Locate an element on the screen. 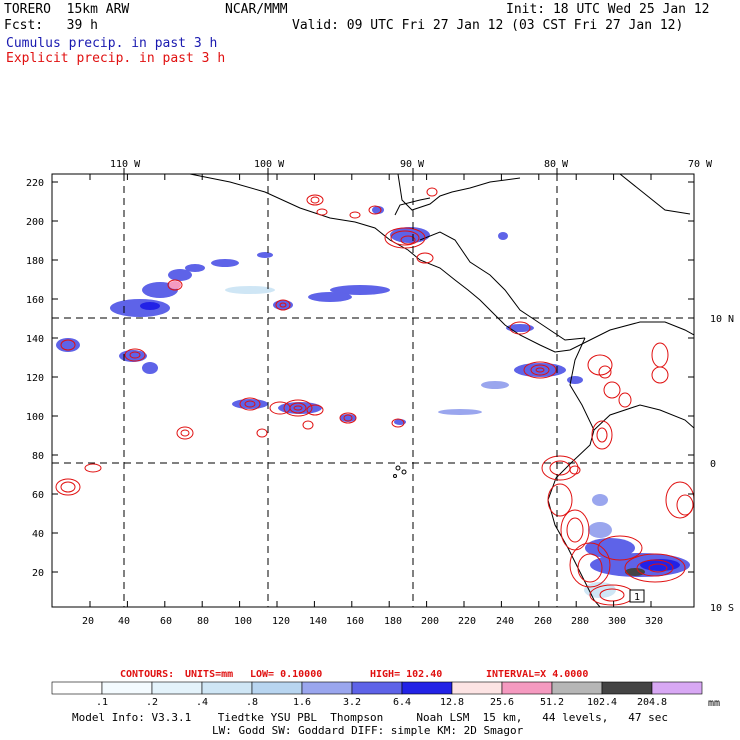 This screenshot has width=740, height=740. x-tick-220: 220 is located at coordinates (467, 621).